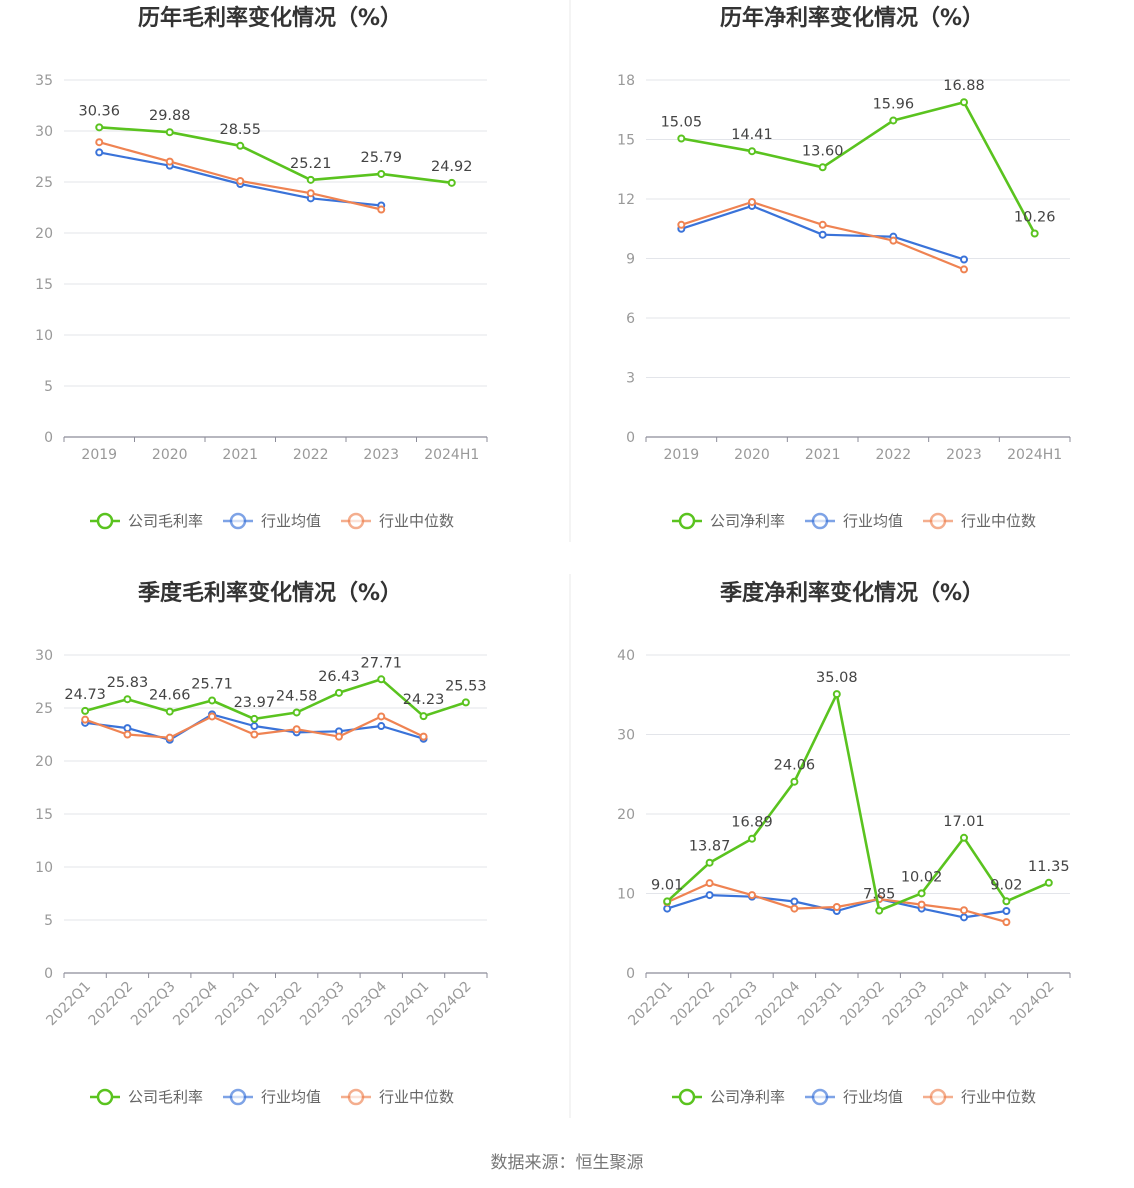 This screenshot has height=1188, width=1134. What do you see at coordinates (451, 455) in the screenshot?
I see `x-tick-label: 2024H1` at bounding box center [451, 455].